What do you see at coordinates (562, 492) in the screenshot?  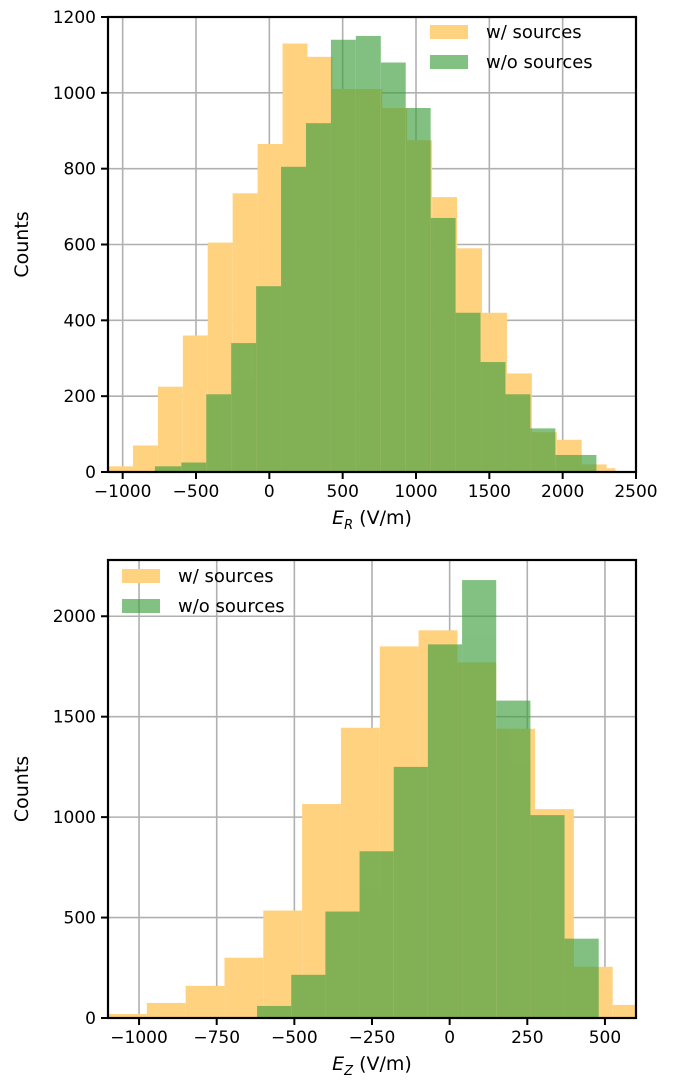 I see `x-tick-label: 2000` at bounding box center [562, 492].